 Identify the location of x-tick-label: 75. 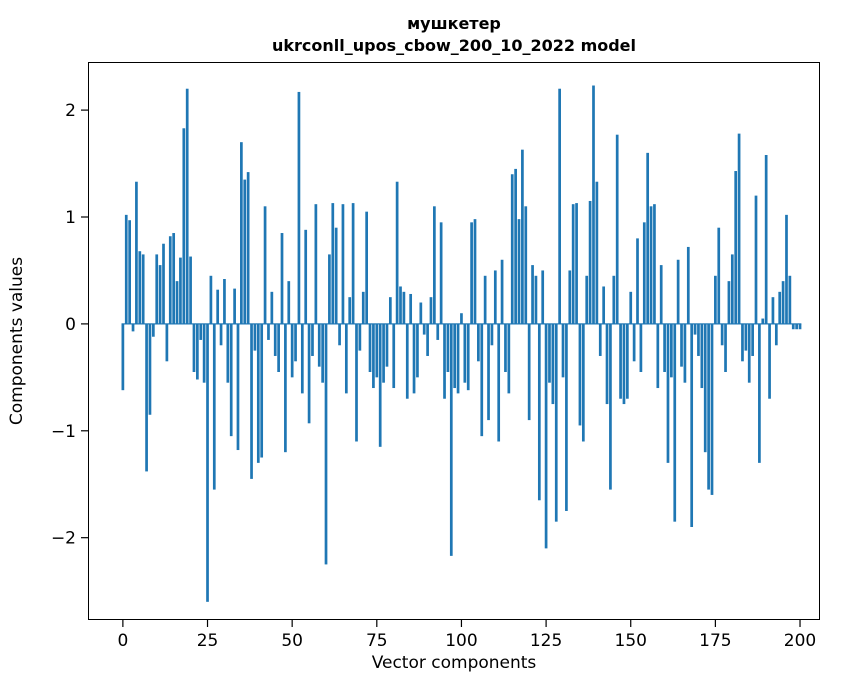
(377, 641).